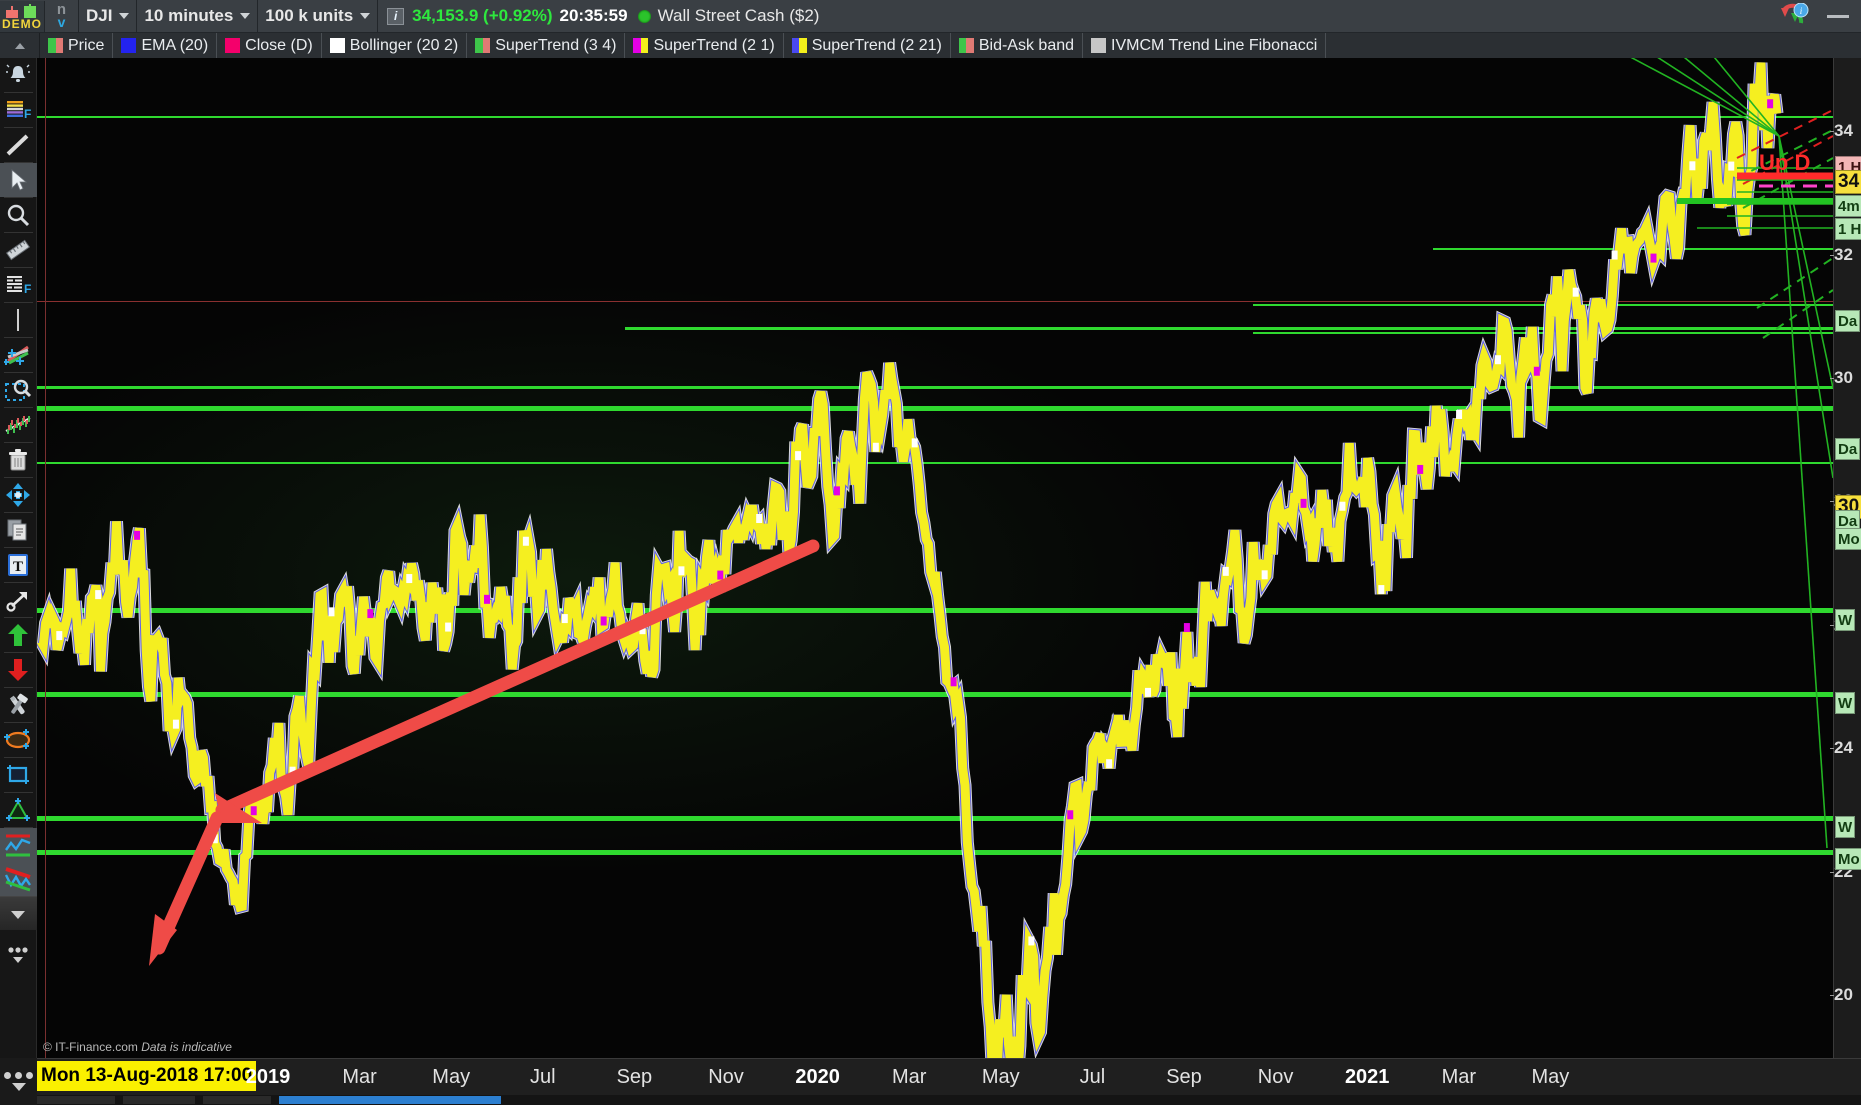  Describe the element at coordinates (18, 740) in the screenshot. I see `ellipse-tool-icon` at that location.